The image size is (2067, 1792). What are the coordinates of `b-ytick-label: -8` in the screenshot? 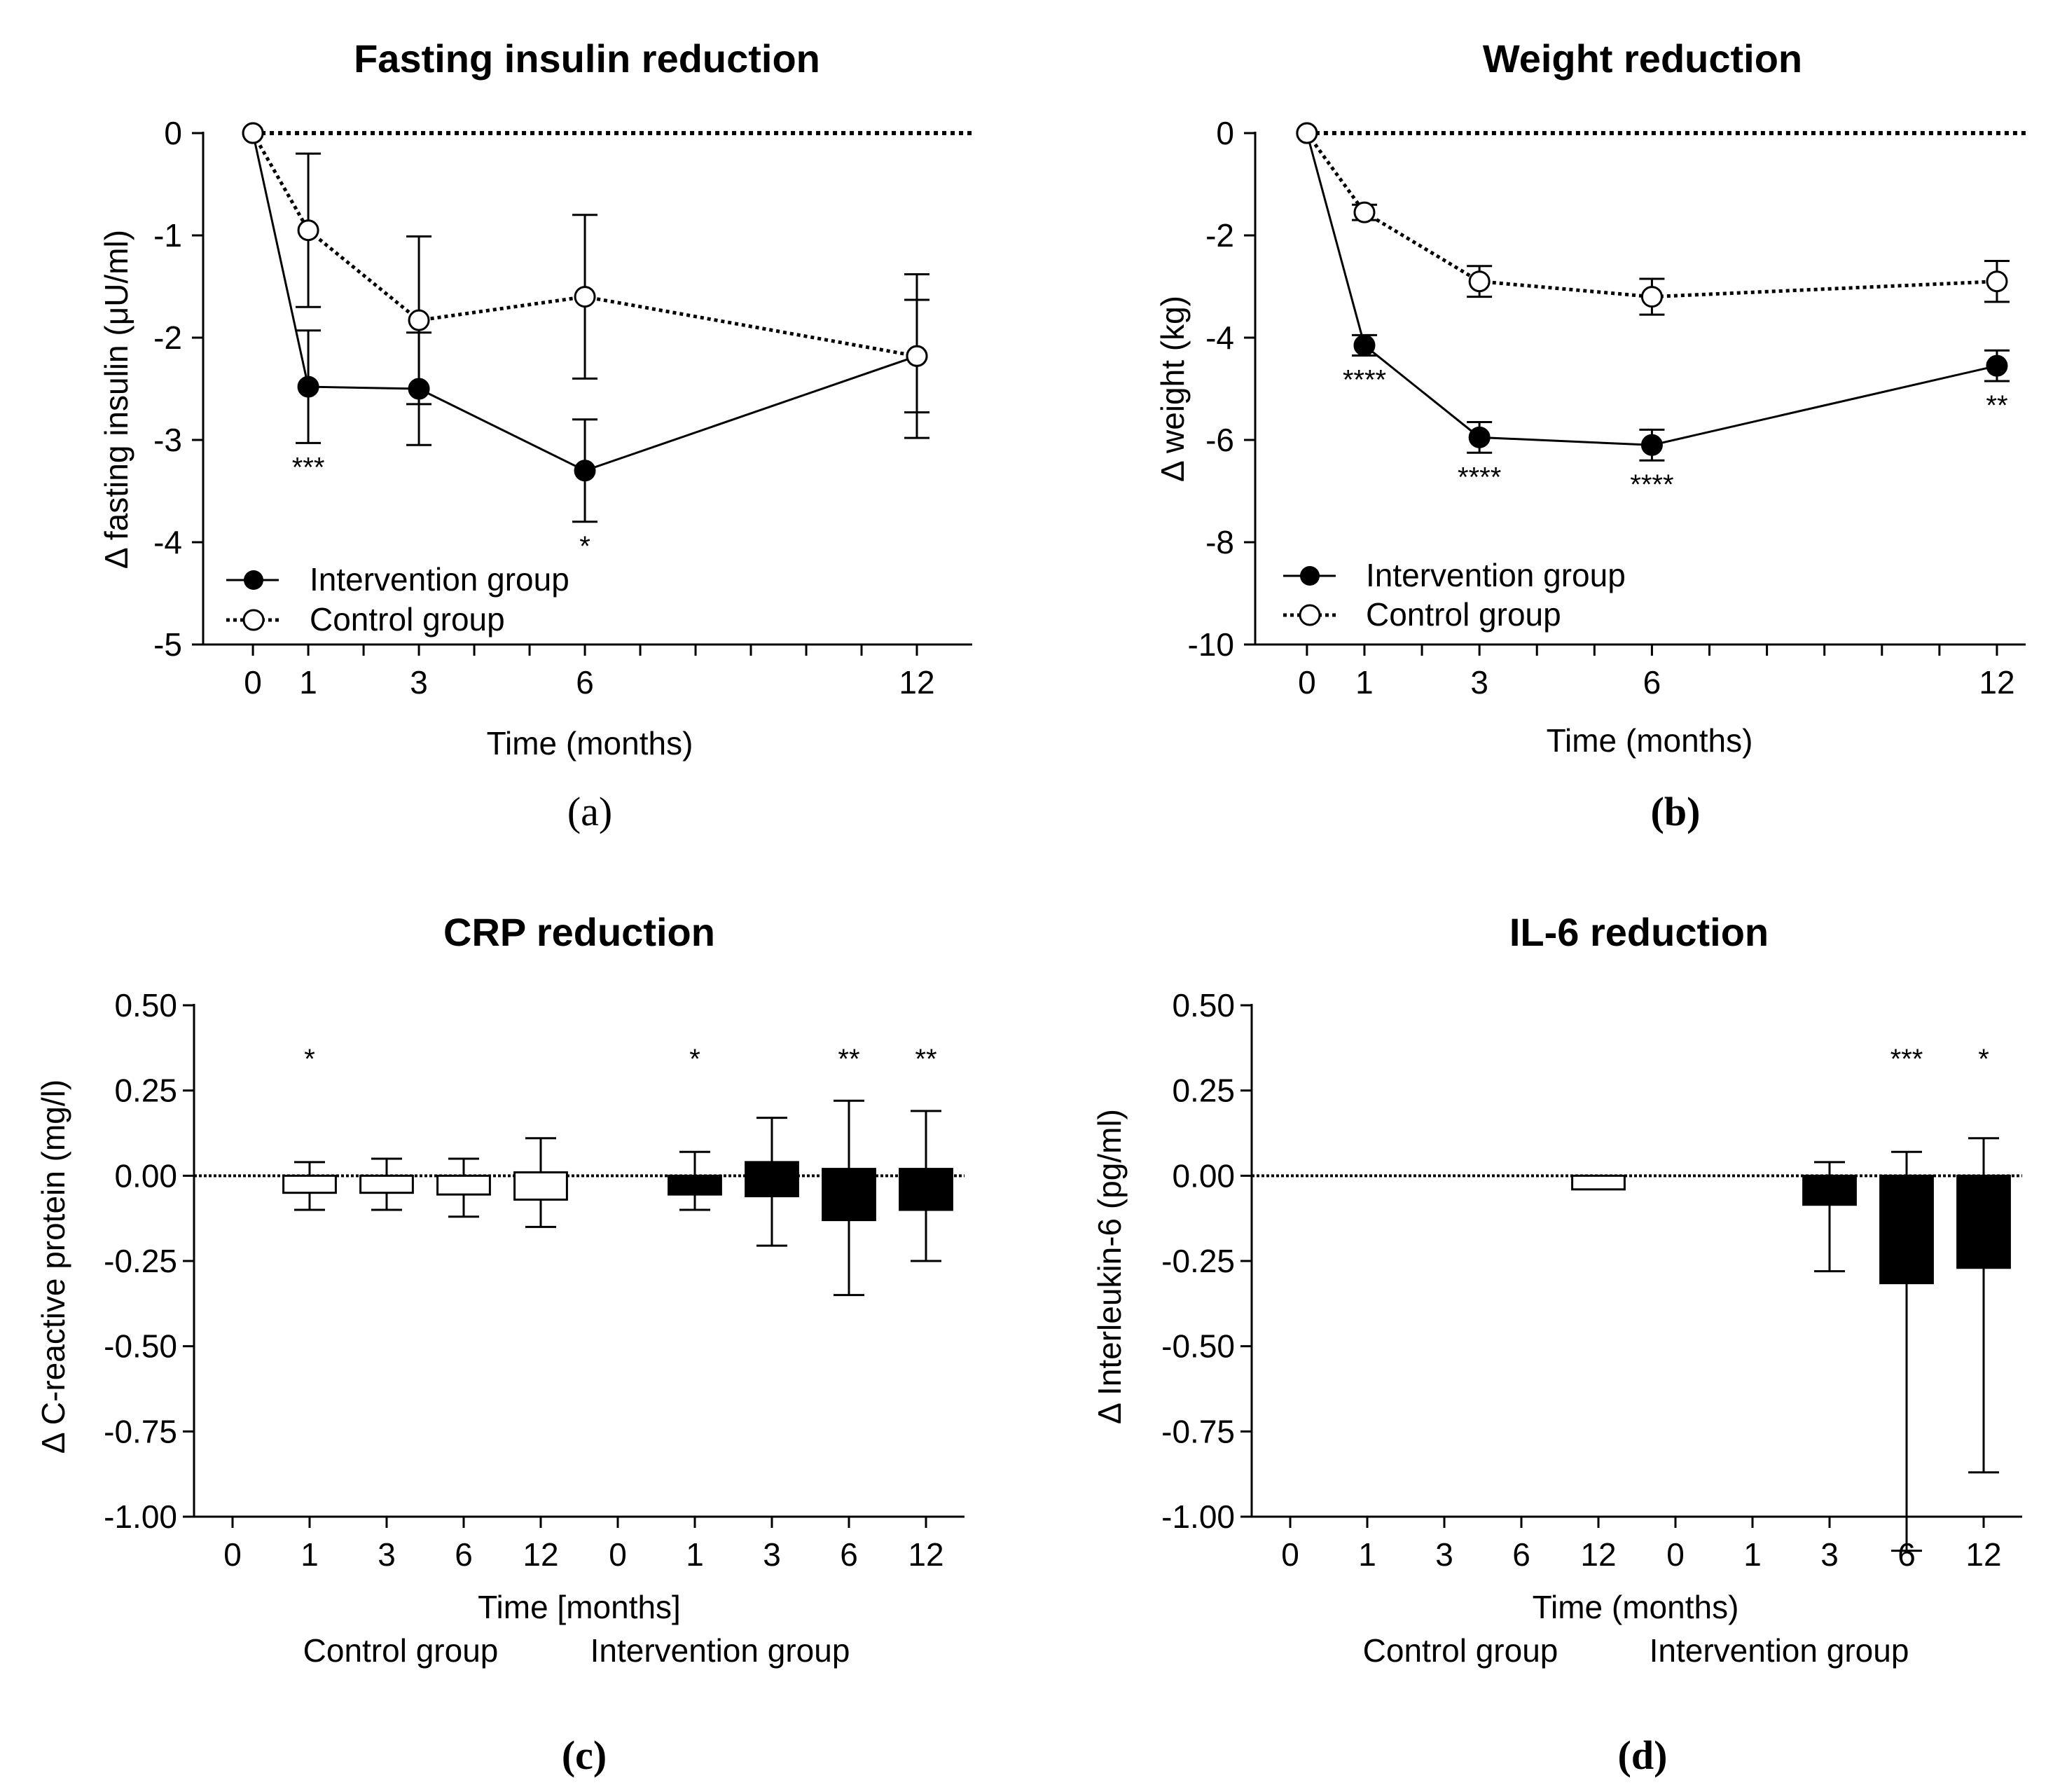 It's located at (1219, 542).